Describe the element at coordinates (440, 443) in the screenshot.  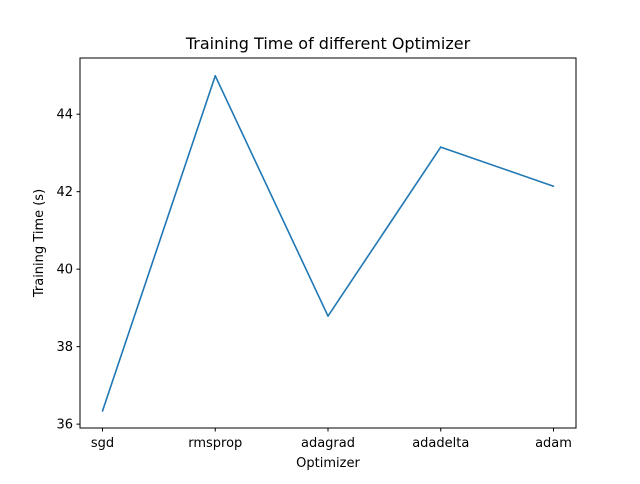
I see `x-tick-label: adadelta` at that location.